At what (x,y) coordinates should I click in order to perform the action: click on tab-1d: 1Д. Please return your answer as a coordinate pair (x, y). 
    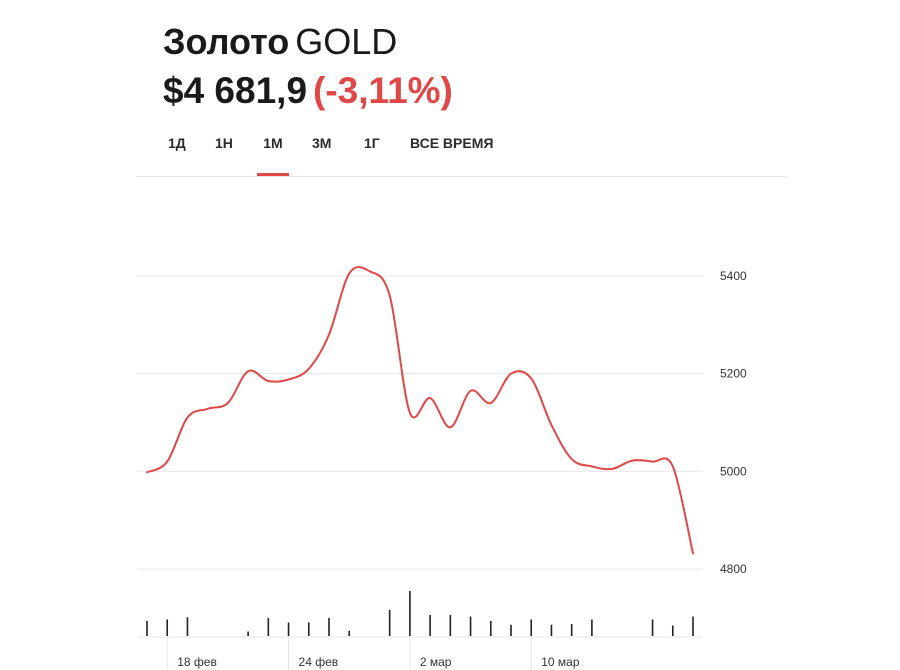
    Looking at the image, I should click on (177, 143).